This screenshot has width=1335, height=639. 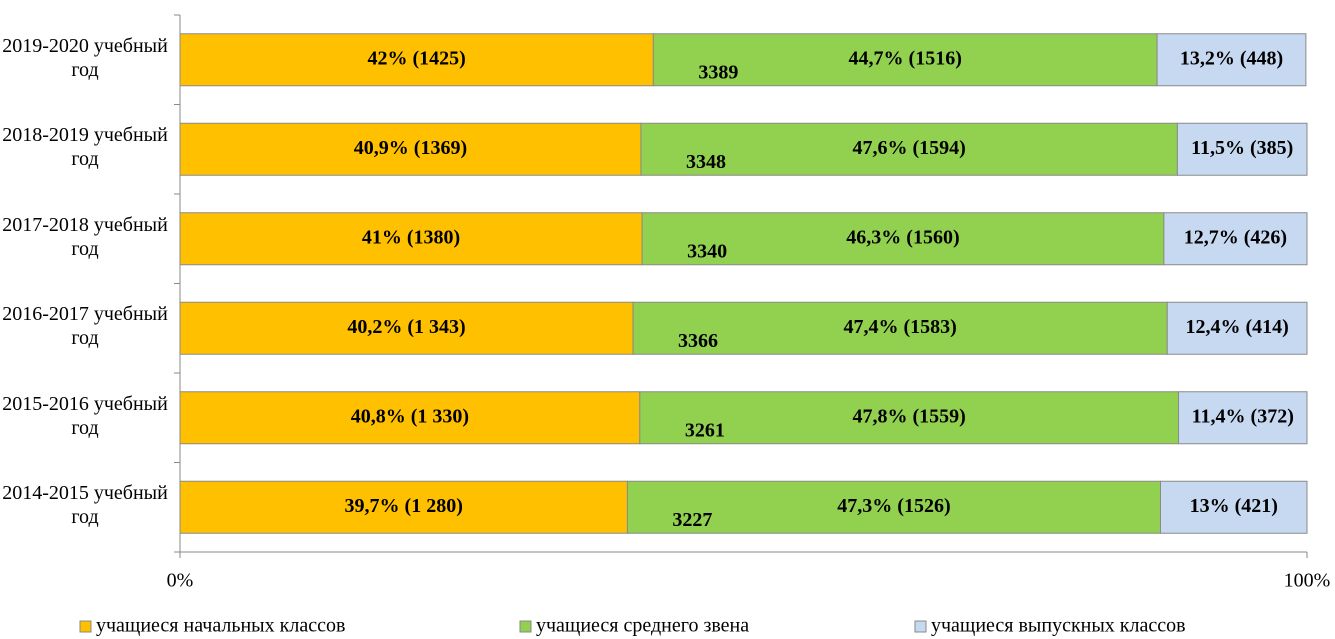 I want to click on x-tick-label: 0%, so click(x=180, y=581).